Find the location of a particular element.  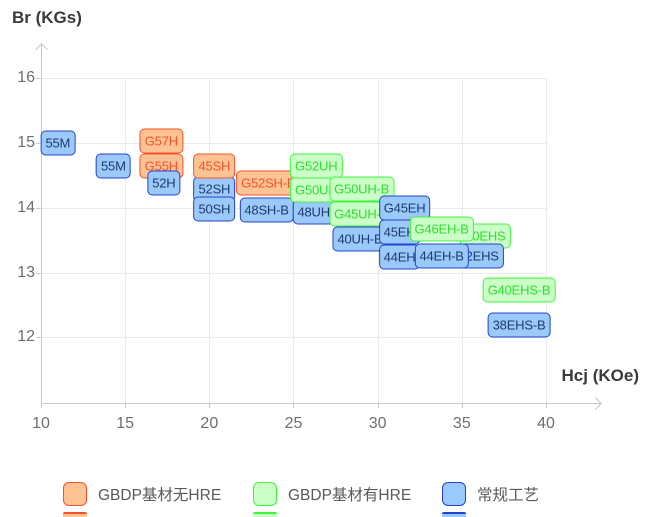

legend-label: 常规工艺 is located at coordinates (508, 495).